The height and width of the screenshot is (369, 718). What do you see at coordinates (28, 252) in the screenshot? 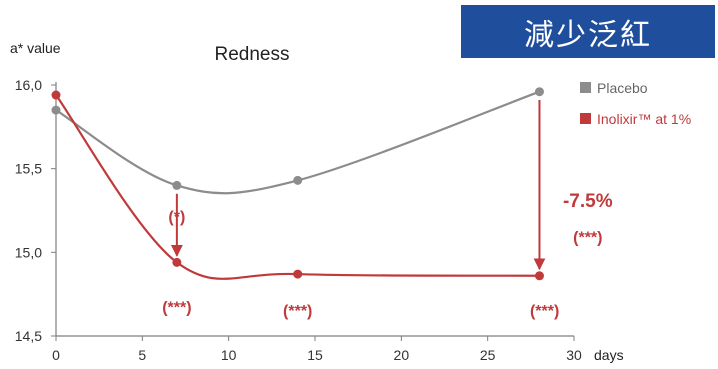
I see `y-tick-label: 15,0` at bounding box center [28, 252].